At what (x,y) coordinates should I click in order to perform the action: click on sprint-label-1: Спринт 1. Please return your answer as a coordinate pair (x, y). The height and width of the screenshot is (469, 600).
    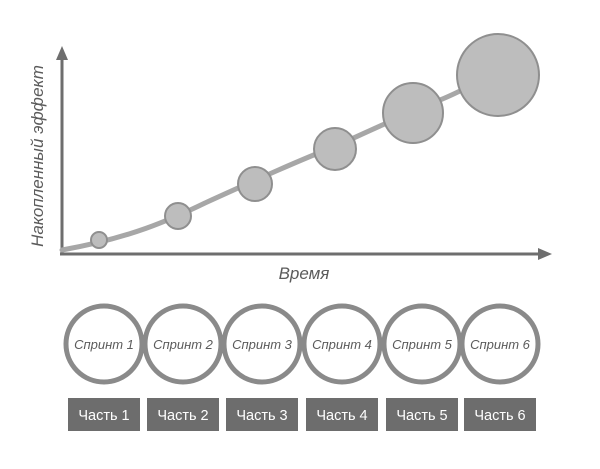
    Looking at the image, I should click on (104, 344).